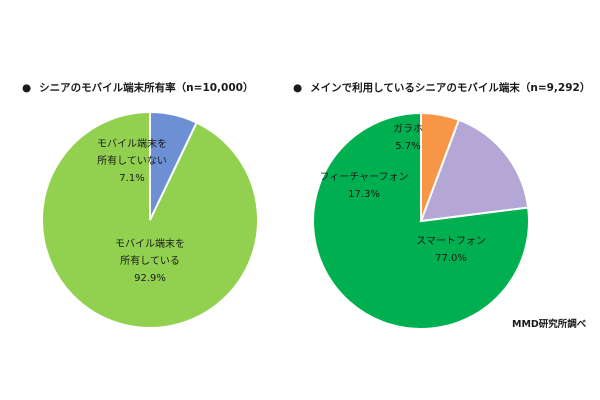  I want to click on source-note: MMD研究所調べ, so click(549, 324).